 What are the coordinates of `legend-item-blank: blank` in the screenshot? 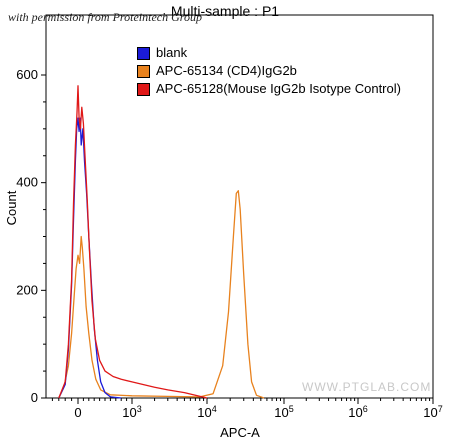 It's located at (269, 53).